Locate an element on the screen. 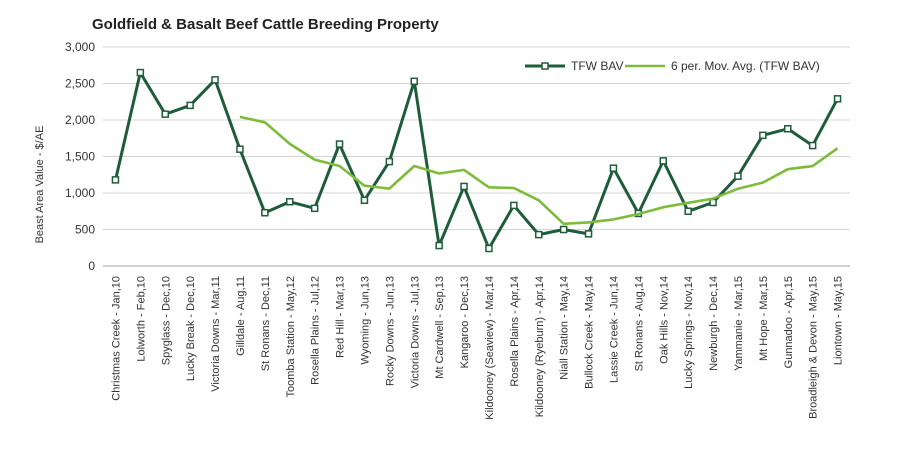  x-tick-label: Kangaroo - Dec,13 is located at coordinates (465, 322).